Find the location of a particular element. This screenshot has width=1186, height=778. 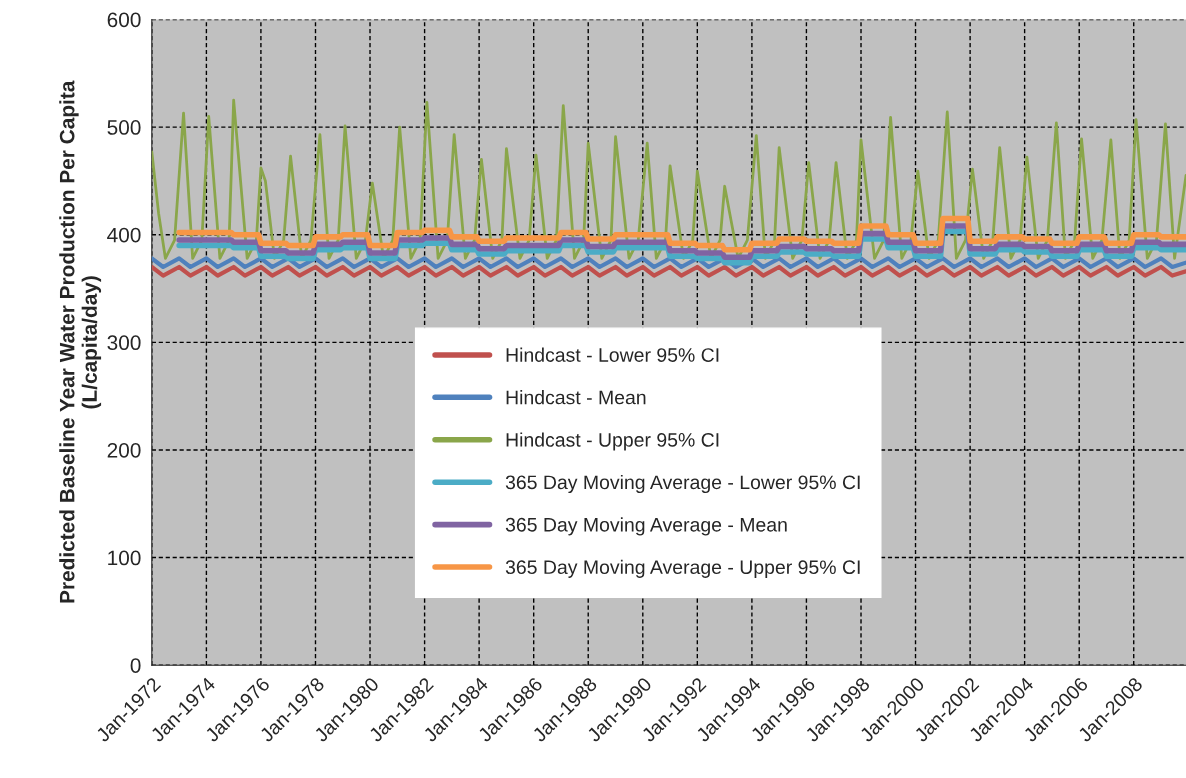

legend-label: Hindcast - Lower 95% CI is located at coordinates (612, 354).